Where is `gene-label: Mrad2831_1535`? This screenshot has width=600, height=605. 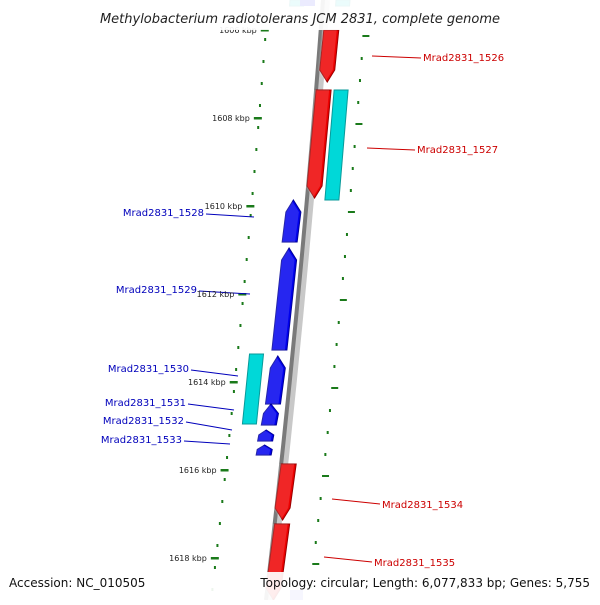 gene-label: Mrad2831_1535 is located at coordinates (414, 563).